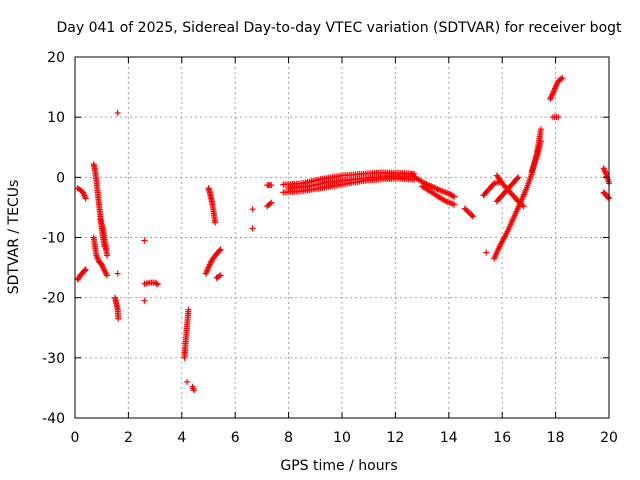 The width and height of the screenshot is (640, 480). I want to click on y-axis-label: SDTVAR / TECUs, so click(14, 237).